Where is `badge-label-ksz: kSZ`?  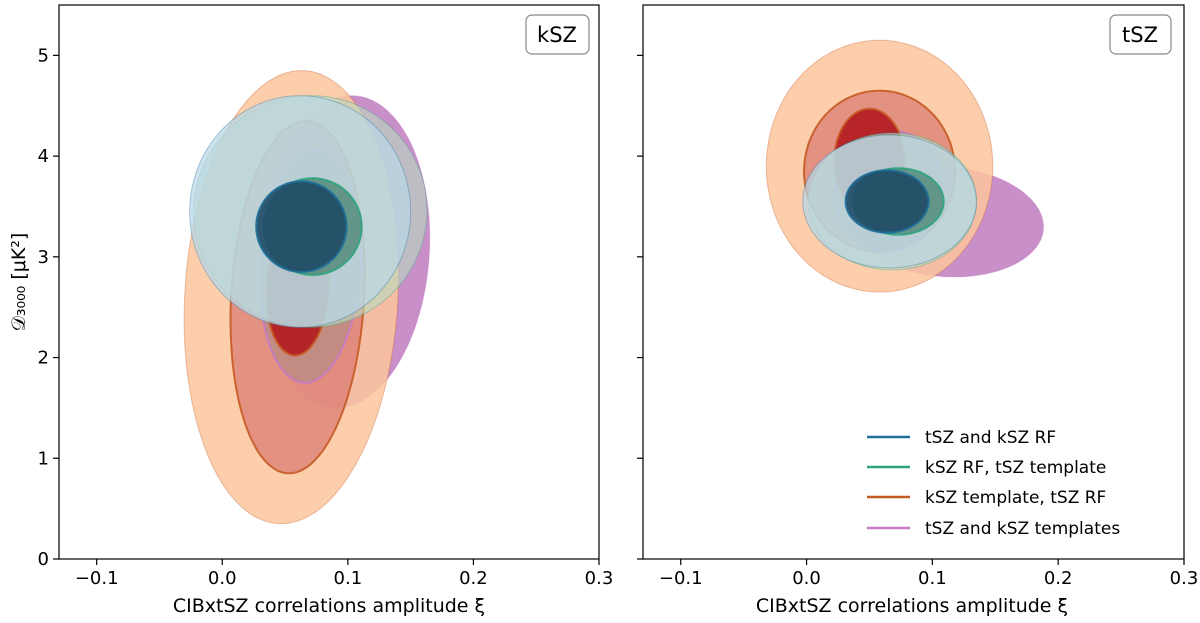 badge-label-ksz: kSZ is located at coordinates (557, 35).